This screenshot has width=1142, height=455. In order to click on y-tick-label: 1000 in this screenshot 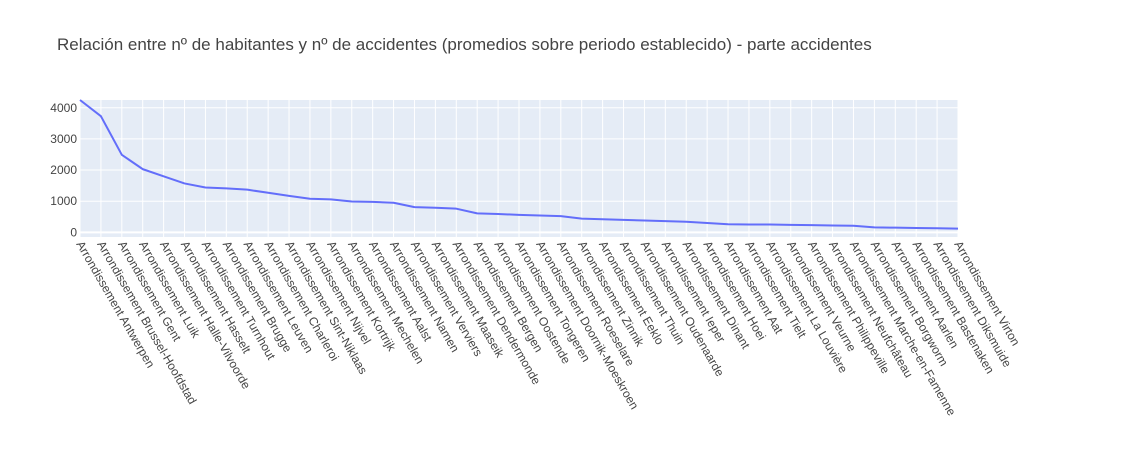, I will do `click(63, 201)`.